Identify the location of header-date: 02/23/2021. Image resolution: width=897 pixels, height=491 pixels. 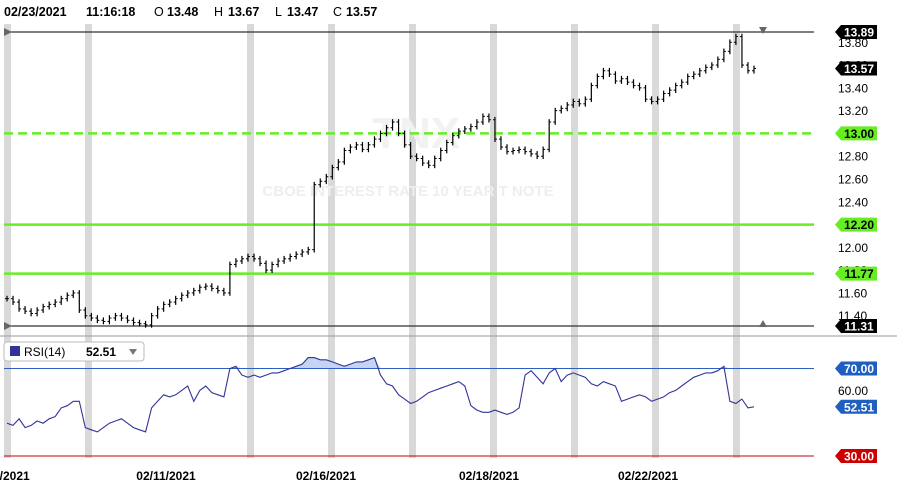
(35, 12).